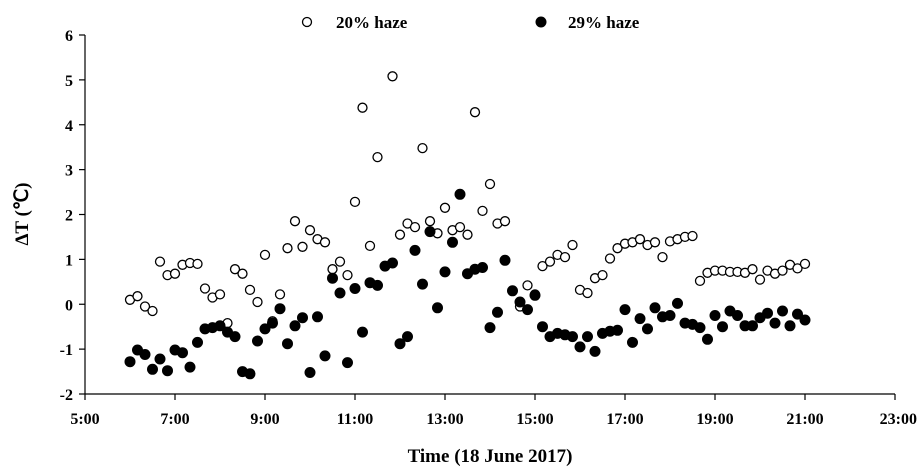 This screenshot has width=920, height=472. What do you see at coordinates (69, 81) in the screenshot?
I see `y-tick-label: 5` at bounding box center [69, 81].